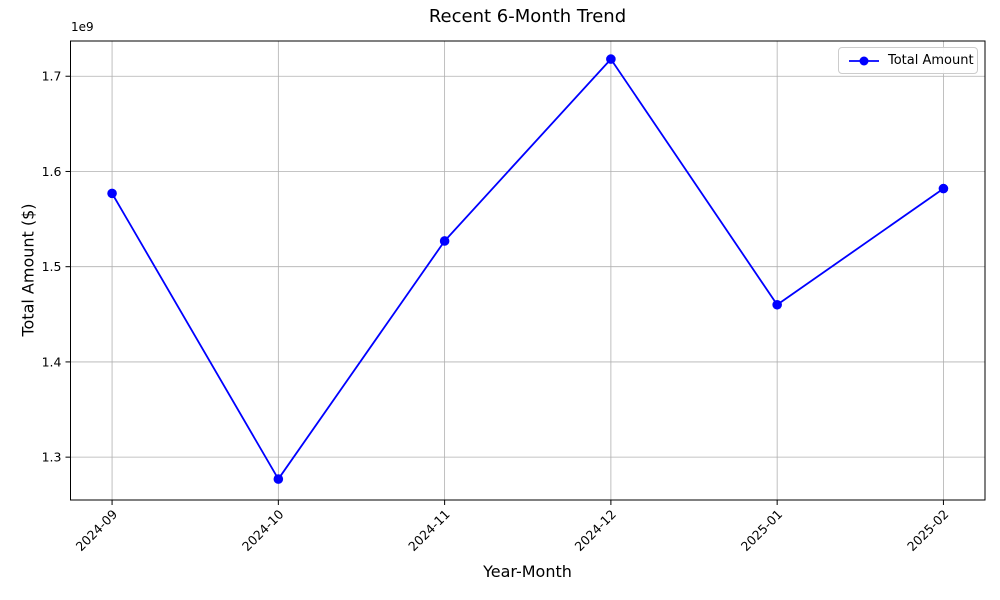 This screenshot has width=1000, height=600. I want to click on y-axis-offset-text: 1e9, so click(82, 27).